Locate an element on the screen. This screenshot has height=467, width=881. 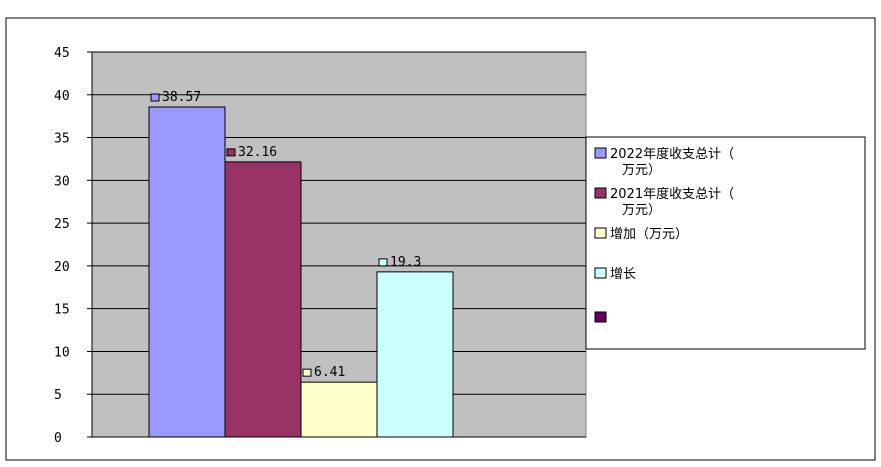
legend-label: 增加（万元） is located at coordinates (649, 234).